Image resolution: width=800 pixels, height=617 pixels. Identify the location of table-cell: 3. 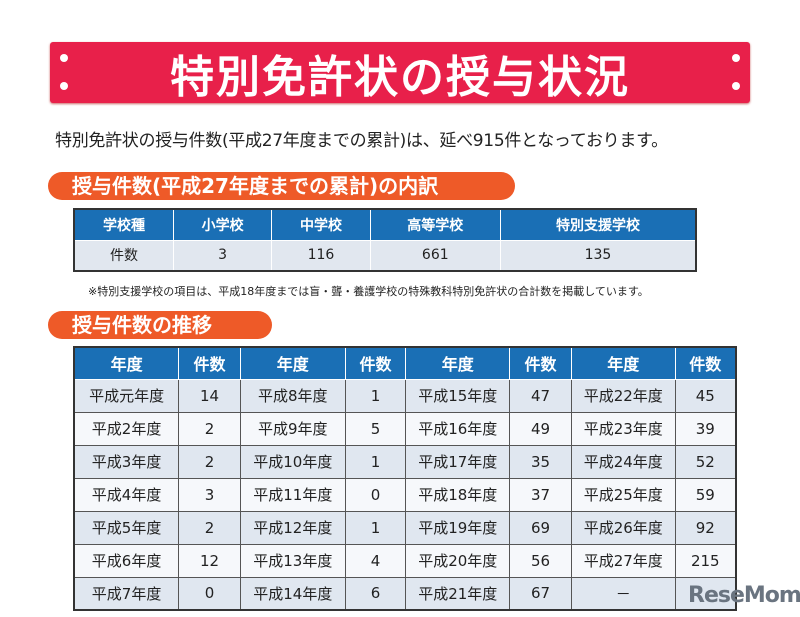
(222, 255).